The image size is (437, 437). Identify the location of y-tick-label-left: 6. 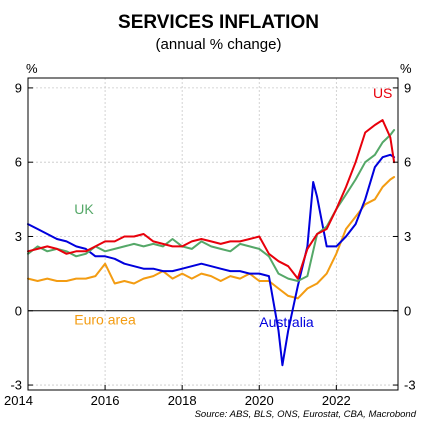
(18, 162).